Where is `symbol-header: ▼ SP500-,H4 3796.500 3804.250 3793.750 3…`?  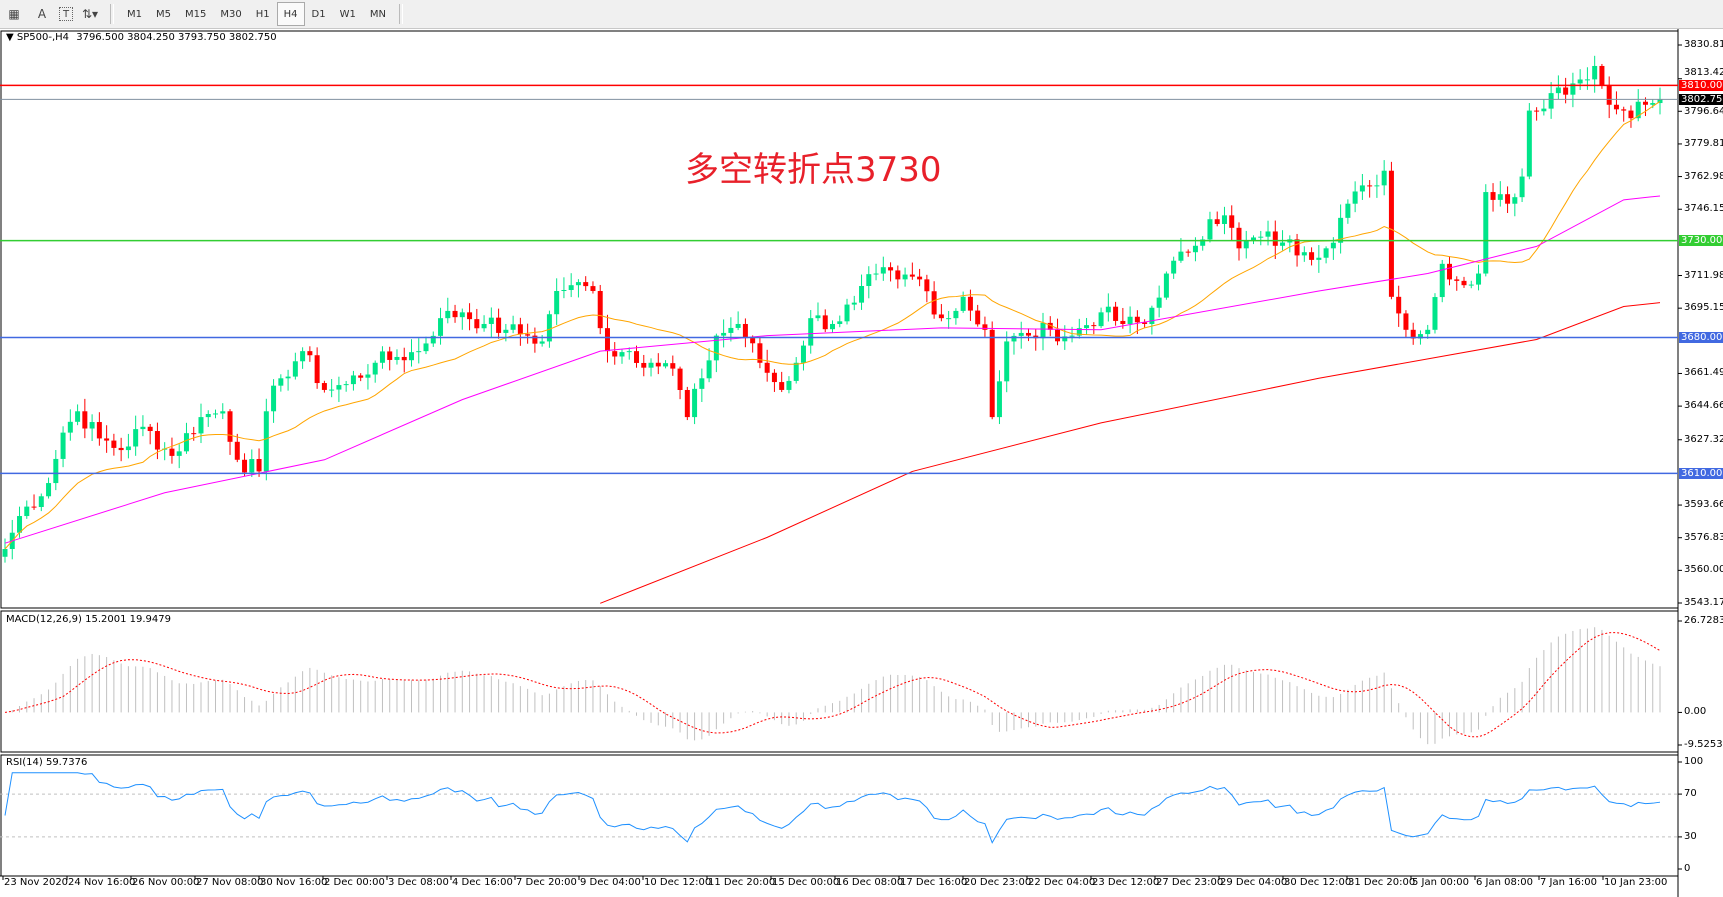
symbol-header: ▼ SP500-,H4 3796.500 3804.250 3793.750 3… is located at coordinates (141, 37).